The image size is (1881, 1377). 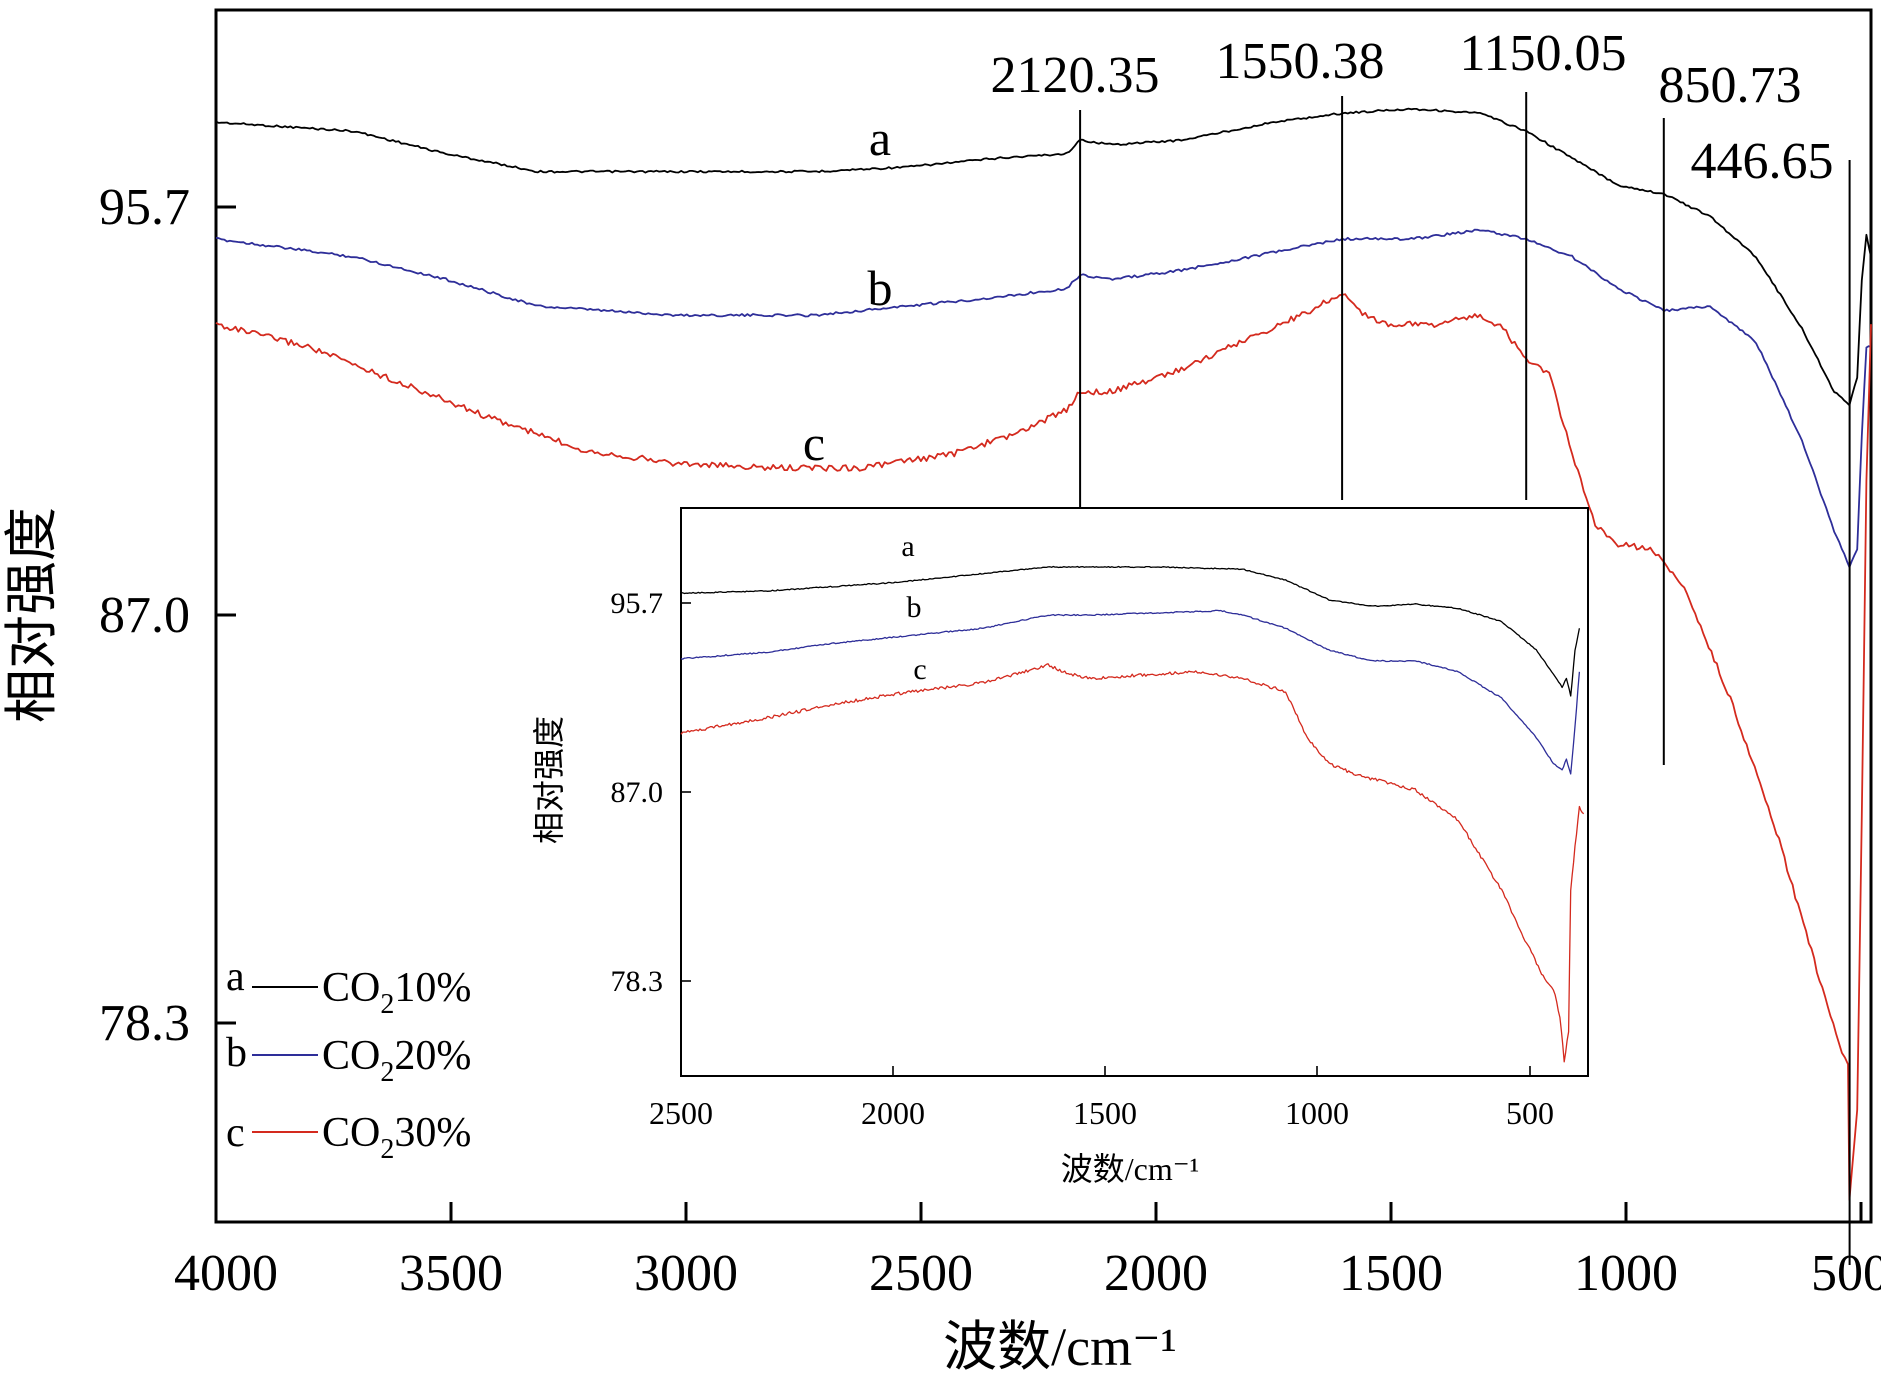 What do you see at coordinates (144, 1023) in the screenshot?
I see `main-y-tick-label: 78.3` at bounding box center [144, 1023].